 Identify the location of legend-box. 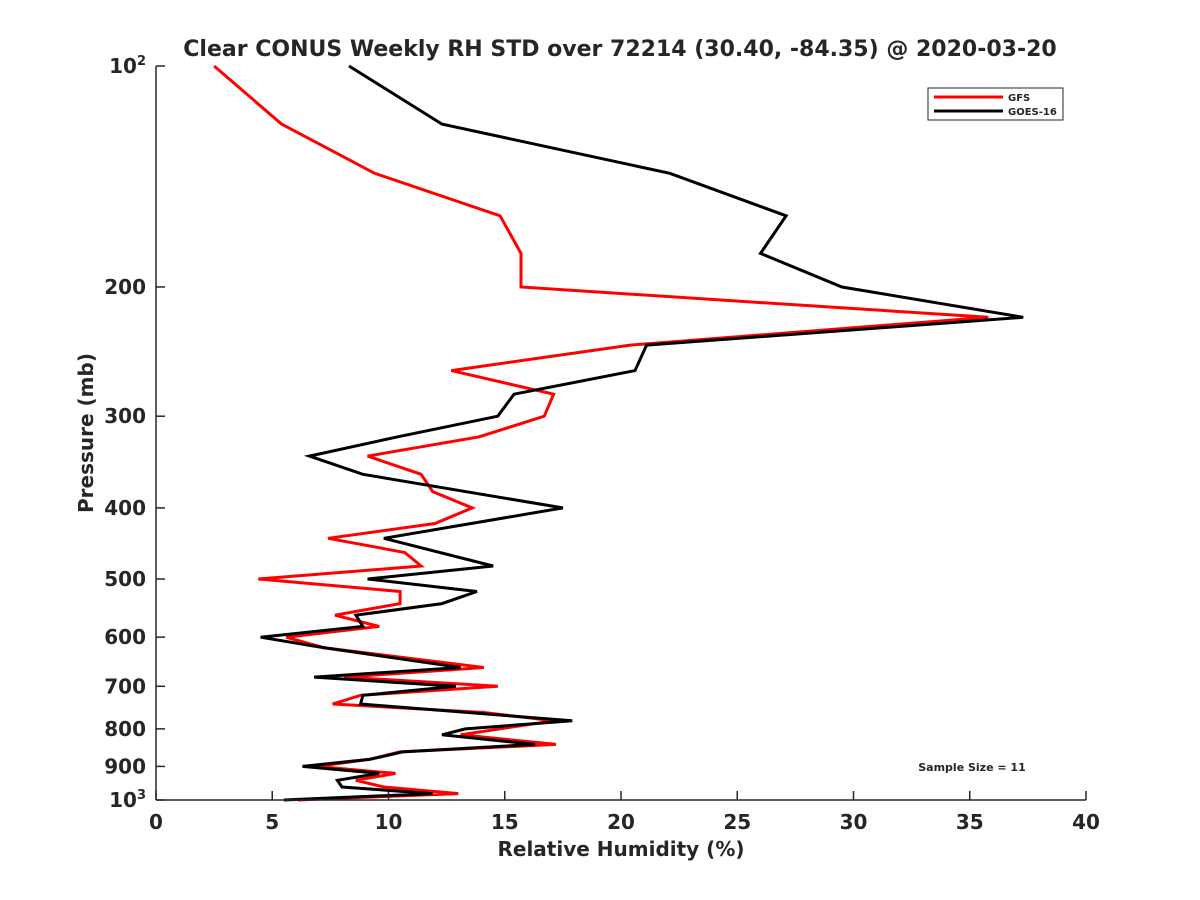
(995, 104).